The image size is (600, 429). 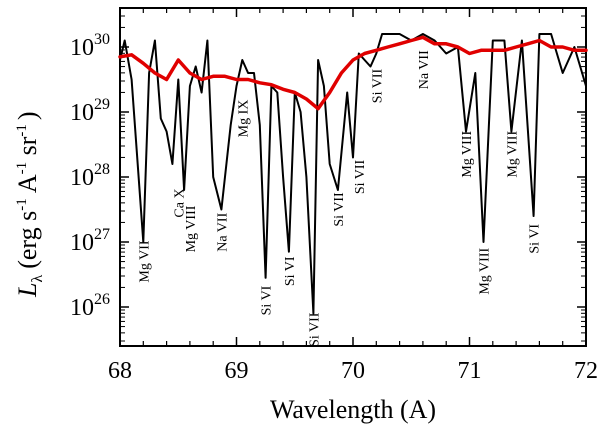 I want to click on y-tick-label: 1027, so click(x=90, y=241).